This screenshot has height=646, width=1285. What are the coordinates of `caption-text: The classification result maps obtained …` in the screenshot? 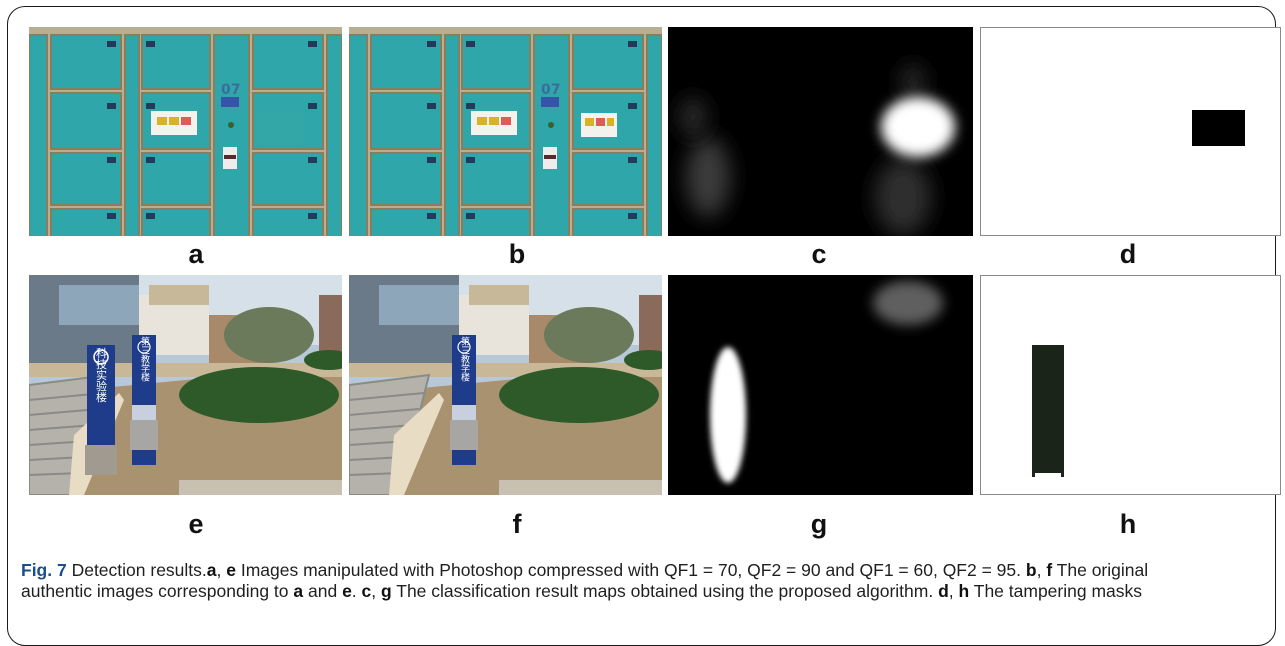 It's located at (665, 591).